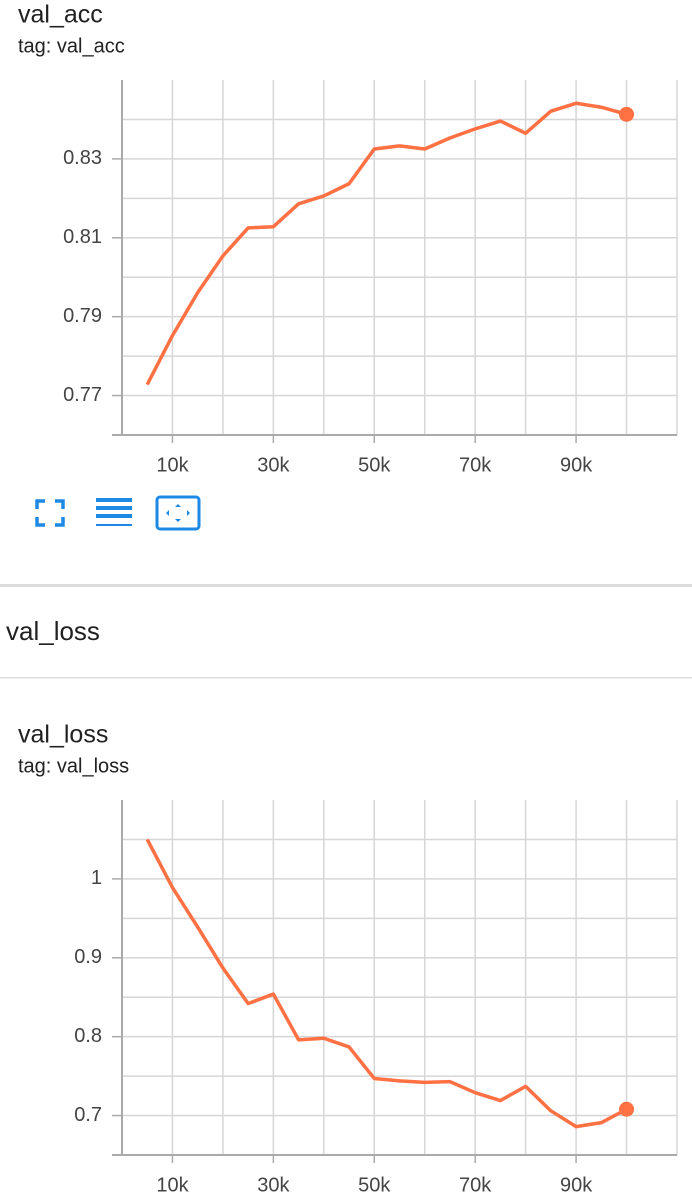 The height and width of the screenshot is (1198, 692). What do you see at coordinates (82, 237) in the screenshot?
I see `y-tick-label: 0.81` at bounding box center [82, 237].